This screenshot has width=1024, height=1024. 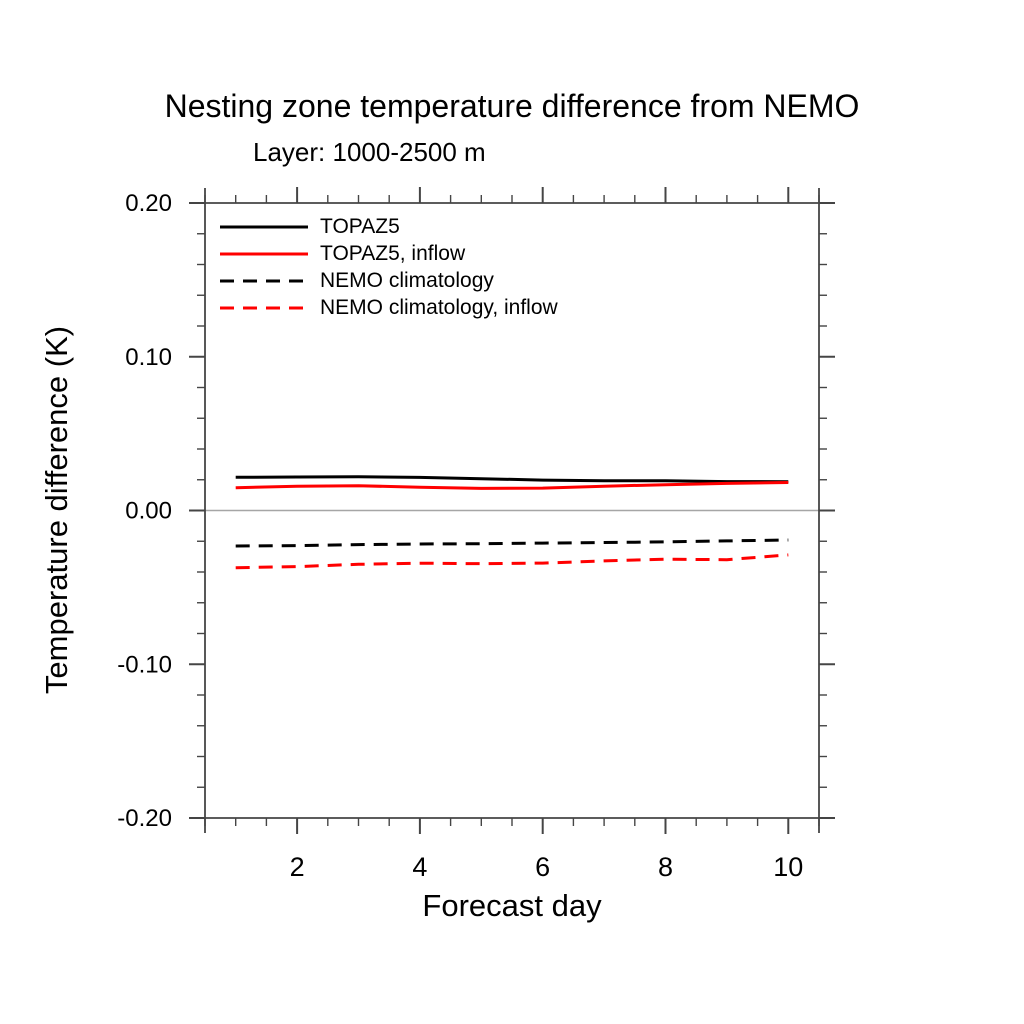 What do you see at coordinates (148, 203) in the screenshot?
I see `y-tick-label: 0.20` at bounding box center [148, 203].